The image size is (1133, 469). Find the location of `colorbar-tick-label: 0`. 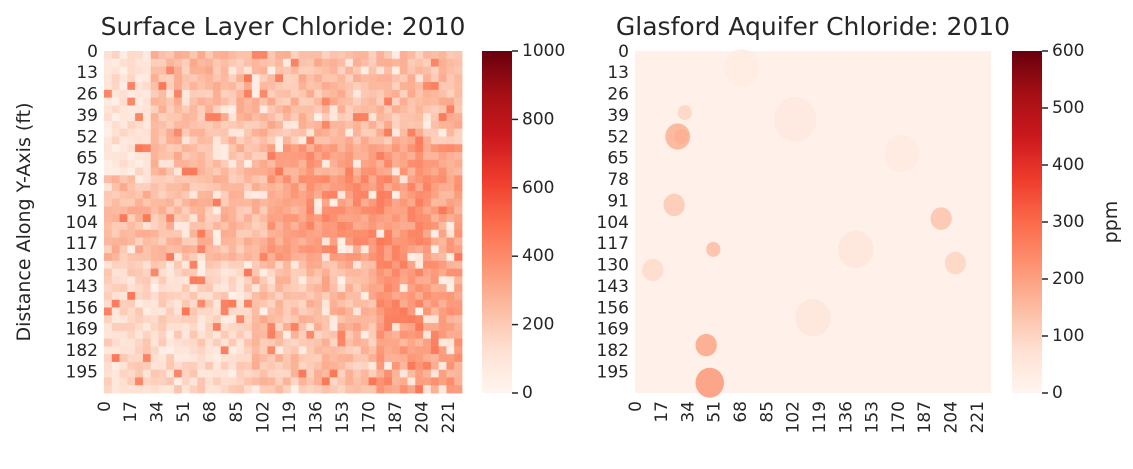

colorbar-tick-label: 0 is located at coordinates (1057, 393).